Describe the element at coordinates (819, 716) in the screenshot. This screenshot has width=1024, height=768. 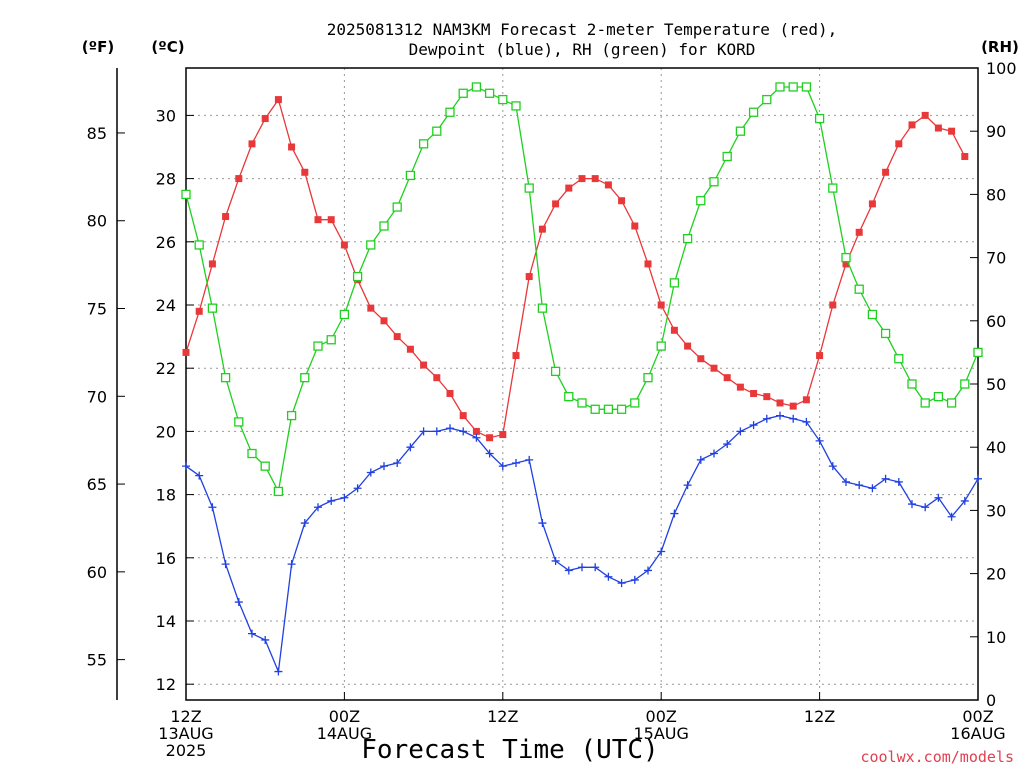
I see `x-tick-label: 12Z` at that location.